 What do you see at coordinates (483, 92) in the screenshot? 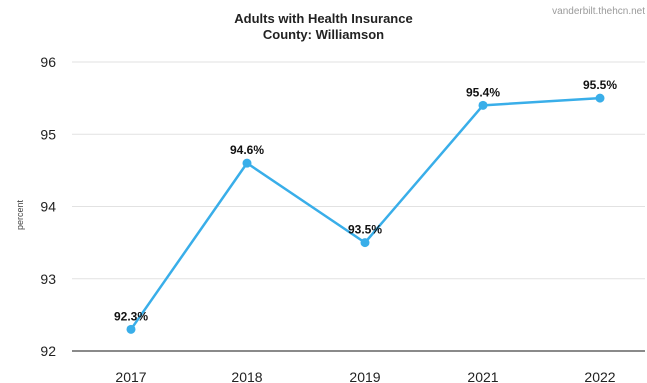
I see `data-label: 95.4%` at bounding box center [483, 92].